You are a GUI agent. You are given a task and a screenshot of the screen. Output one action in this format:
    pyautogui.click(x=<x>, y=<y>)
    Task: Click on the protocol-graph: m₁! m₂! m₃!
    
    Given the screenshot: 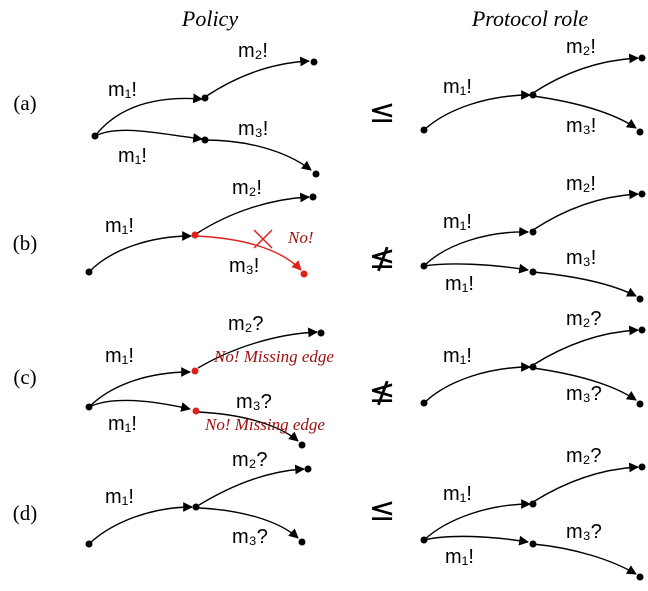 What is the action you would take?
    pyautogui.click(x=533, y=86)
    